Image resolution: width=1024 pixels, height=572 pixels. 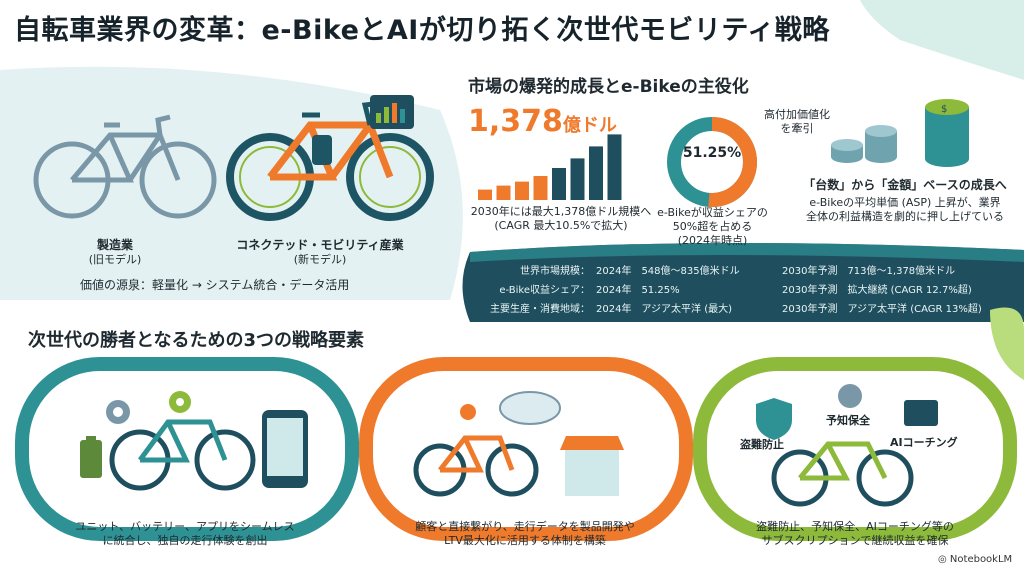 I want to click on new-model-sub: (新モデル), so click(x=320, y=259).